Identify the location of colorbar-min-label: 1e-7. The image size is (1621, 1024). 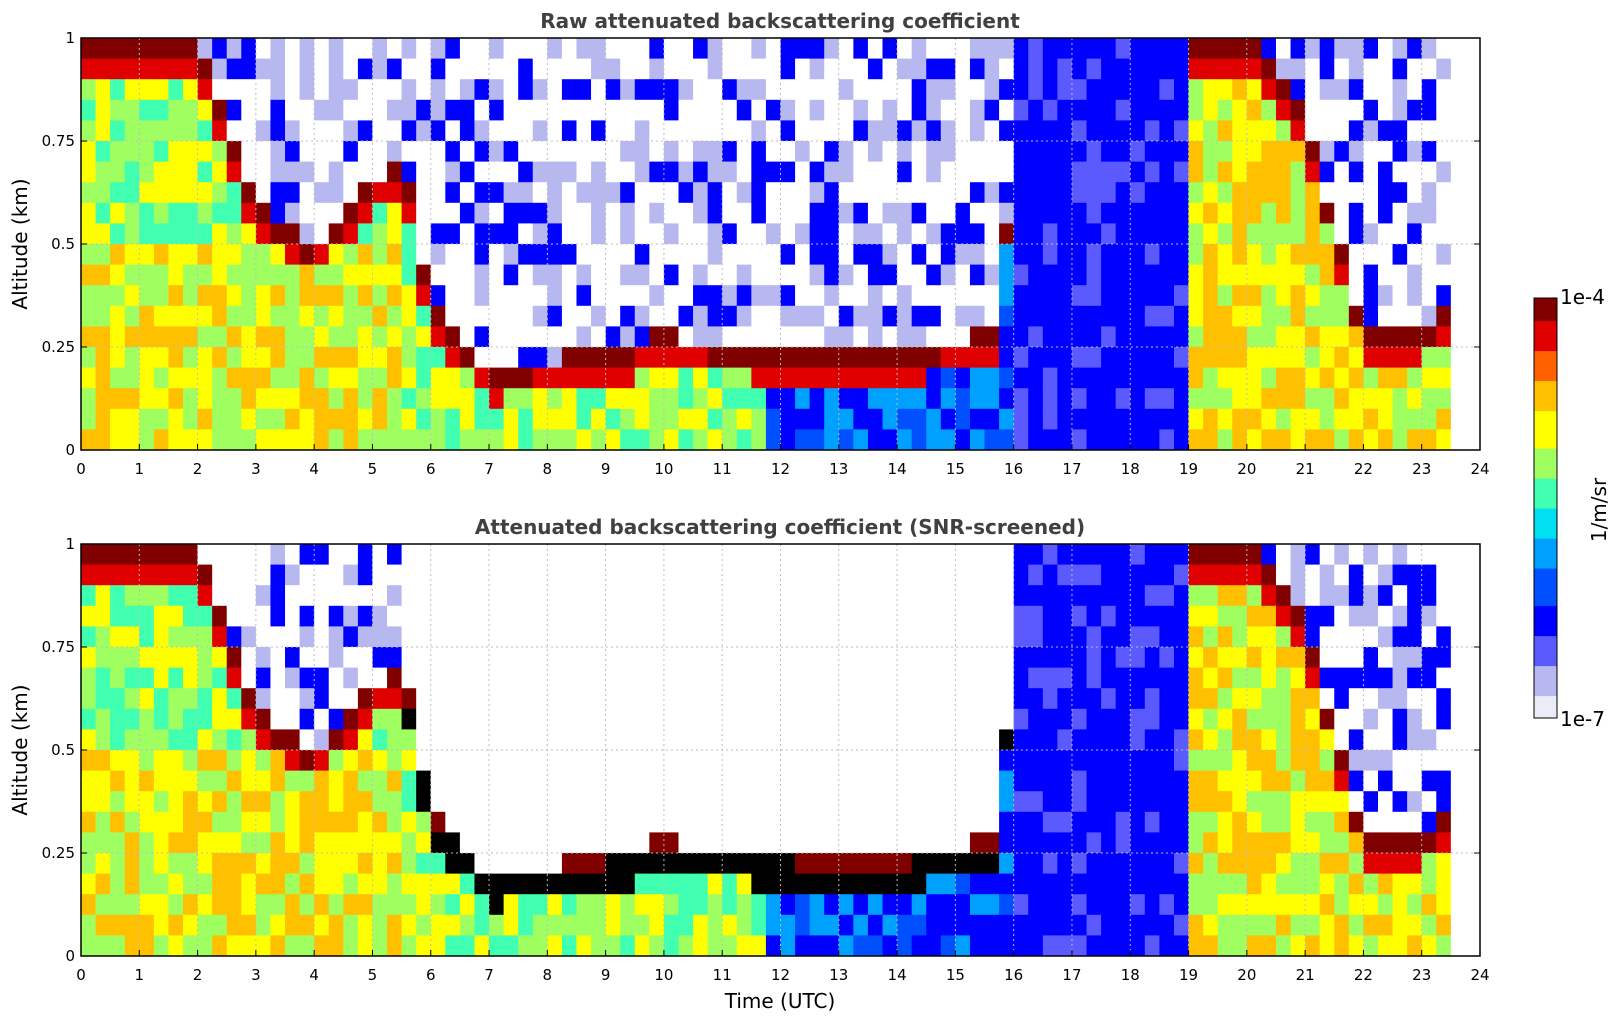
(1582, 719).